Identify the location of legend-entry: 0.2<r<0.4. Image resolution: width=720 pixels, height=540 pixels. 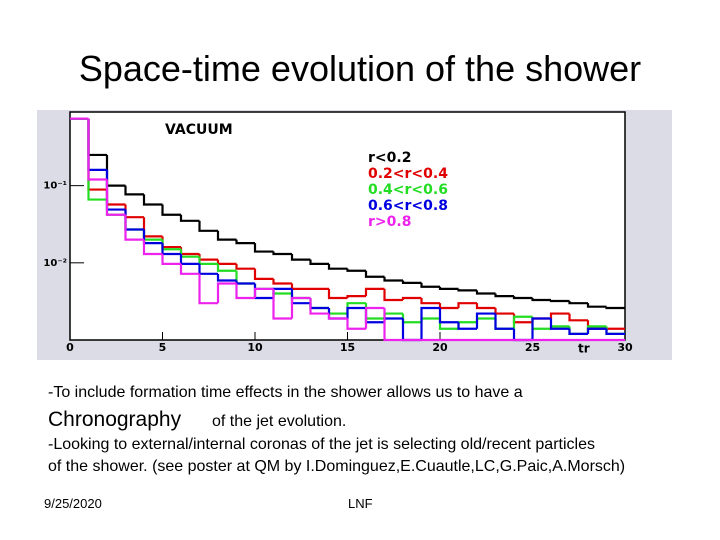
(408, 174).